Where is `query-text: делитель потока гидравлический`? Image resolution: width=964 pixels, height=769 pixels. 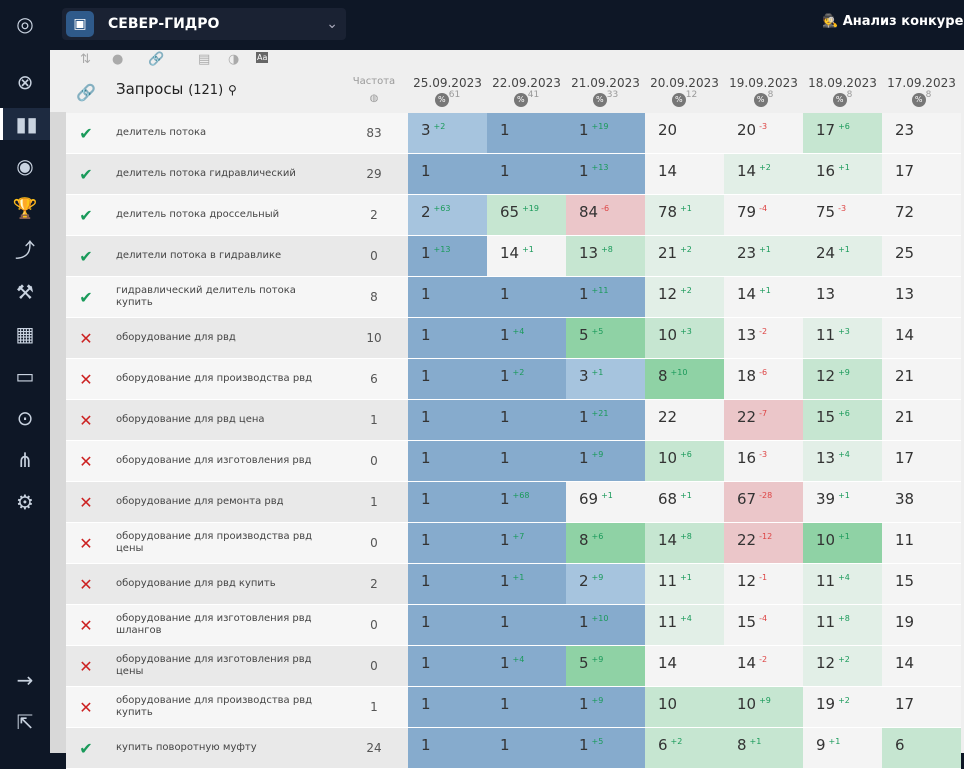 query-text: делитель потока гидравлический is located at coordinates (223, 174).